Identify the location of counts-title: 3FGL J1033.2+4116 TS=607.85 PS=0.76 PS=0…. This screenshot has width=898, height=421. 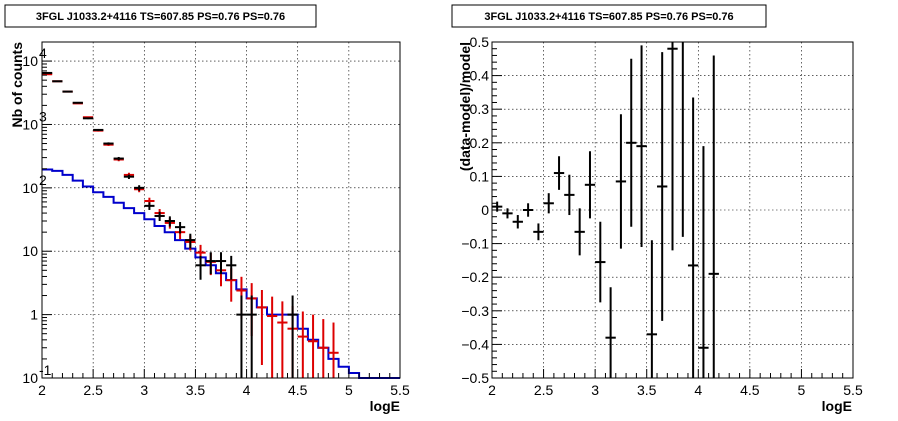
(160, 16).